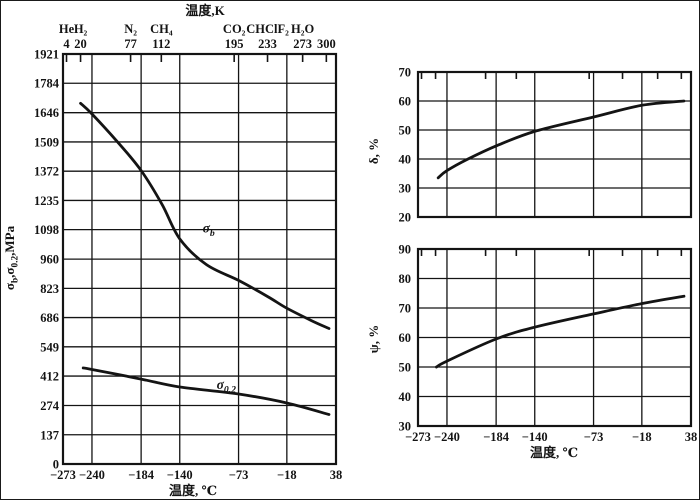  Describe the element at coordinates (326, 44) in the screenshot. I see `top-tick-label: 300` at that location.